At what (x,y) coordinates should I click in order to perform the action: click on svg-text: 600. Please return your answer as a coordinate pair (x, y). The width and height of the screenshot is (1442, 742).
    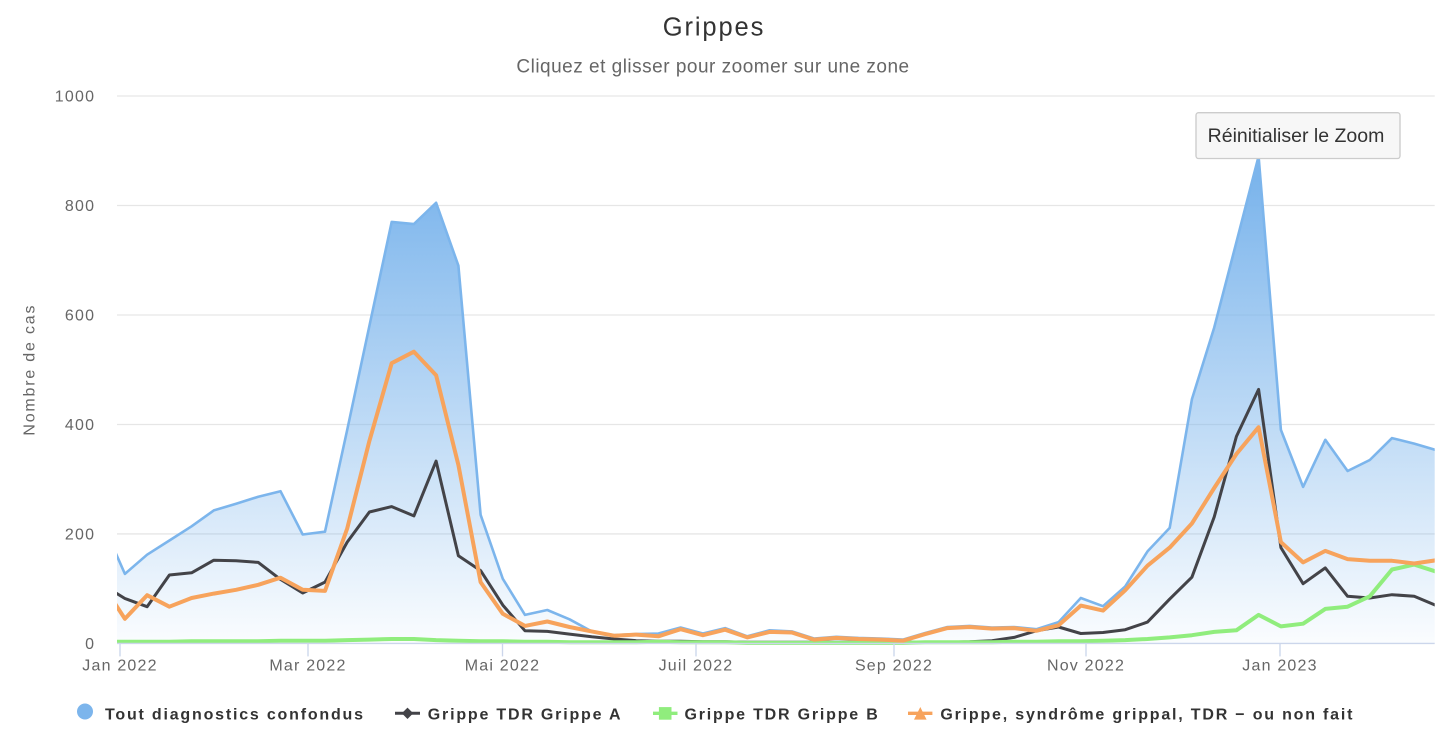
    Looking at the image, I should click on (80, 316).